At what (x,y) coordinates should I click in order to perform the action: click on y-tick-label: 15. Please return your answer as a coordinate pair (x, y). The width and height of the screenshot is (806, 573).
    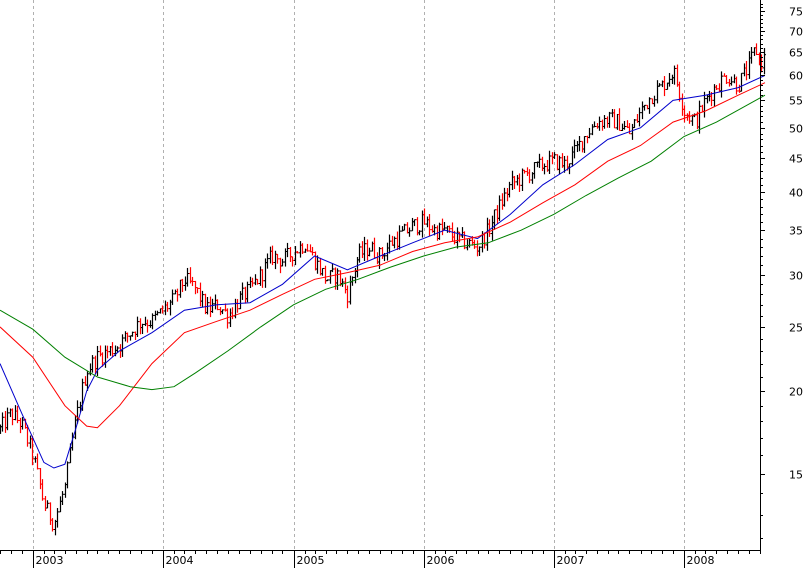
    Looking at the image, I should click on (796, 475).